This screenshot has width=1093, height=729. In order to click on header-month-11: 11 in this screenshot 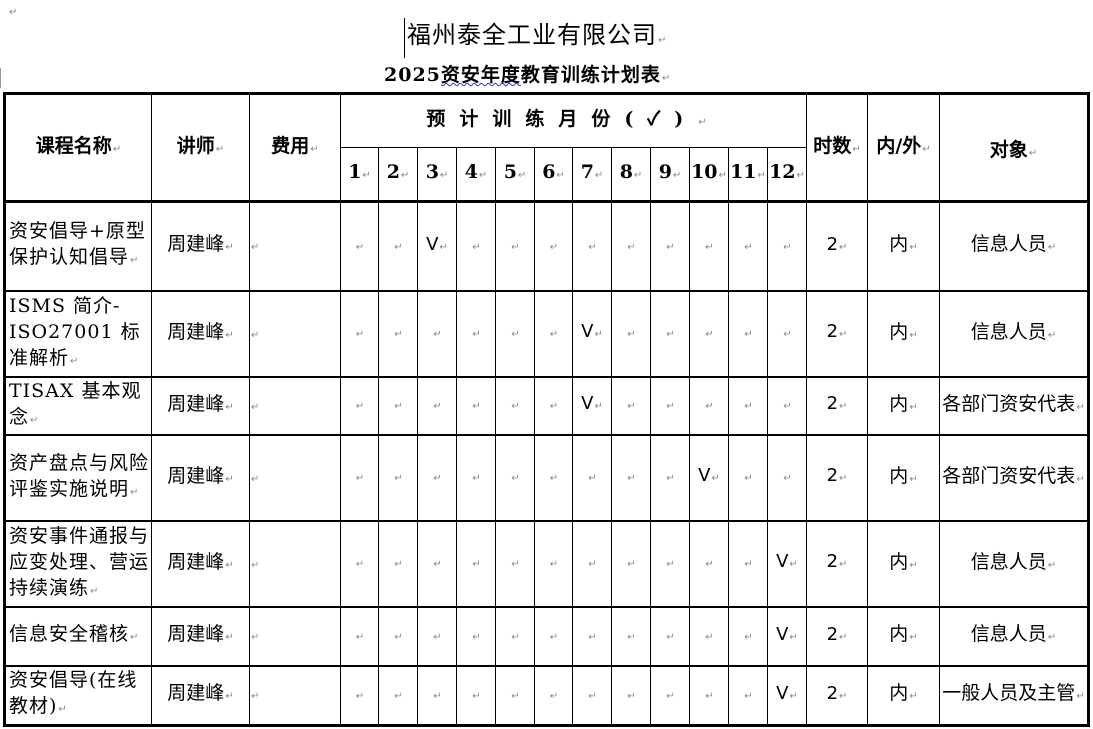, I will do `click(748, 175)`.